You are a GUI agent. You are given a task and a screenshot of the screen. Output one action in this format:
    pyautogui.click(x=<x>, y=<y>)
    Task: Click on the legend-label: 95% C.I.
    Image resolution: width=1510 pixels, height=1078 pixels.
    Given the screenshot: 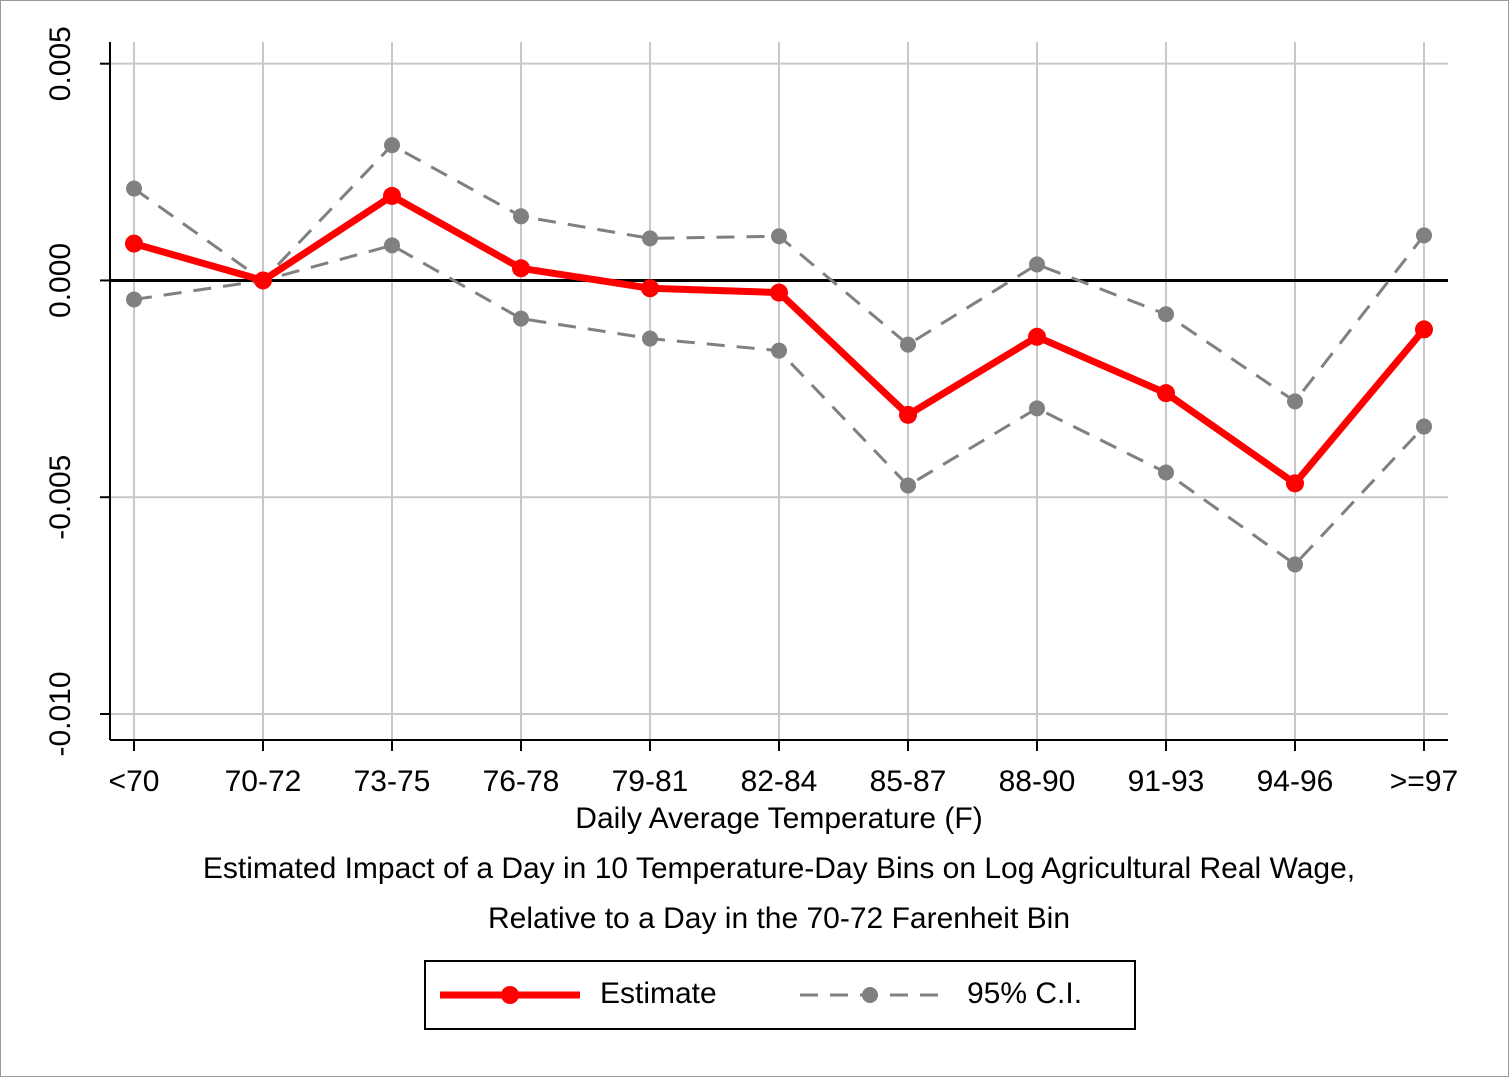 What is the action you would take?
    pyautogui.click(x=1024, y=993)
    